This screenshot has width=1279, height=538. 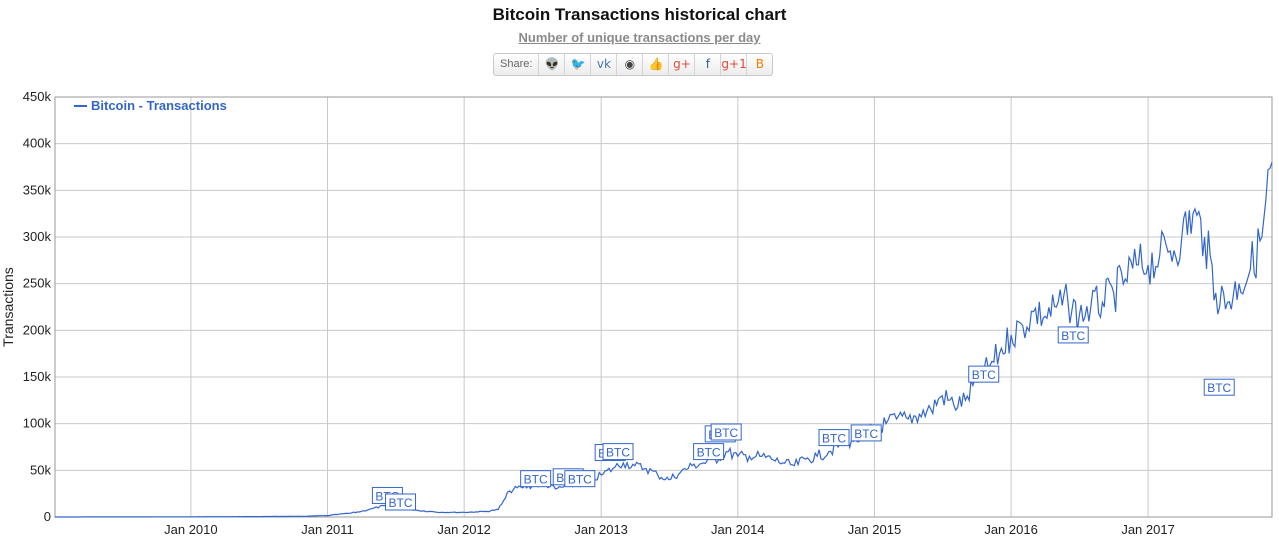 I want to click on page-subtitle: Number of unique transactions per day, so click(x=639, y=37).